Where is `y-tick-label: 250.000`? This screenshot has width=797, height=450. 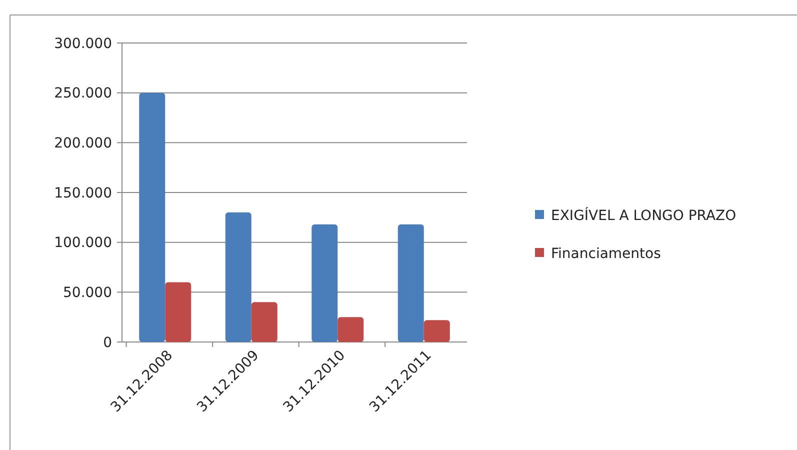
y-tick-label: 250.000 is located at coordinates (83, 94).